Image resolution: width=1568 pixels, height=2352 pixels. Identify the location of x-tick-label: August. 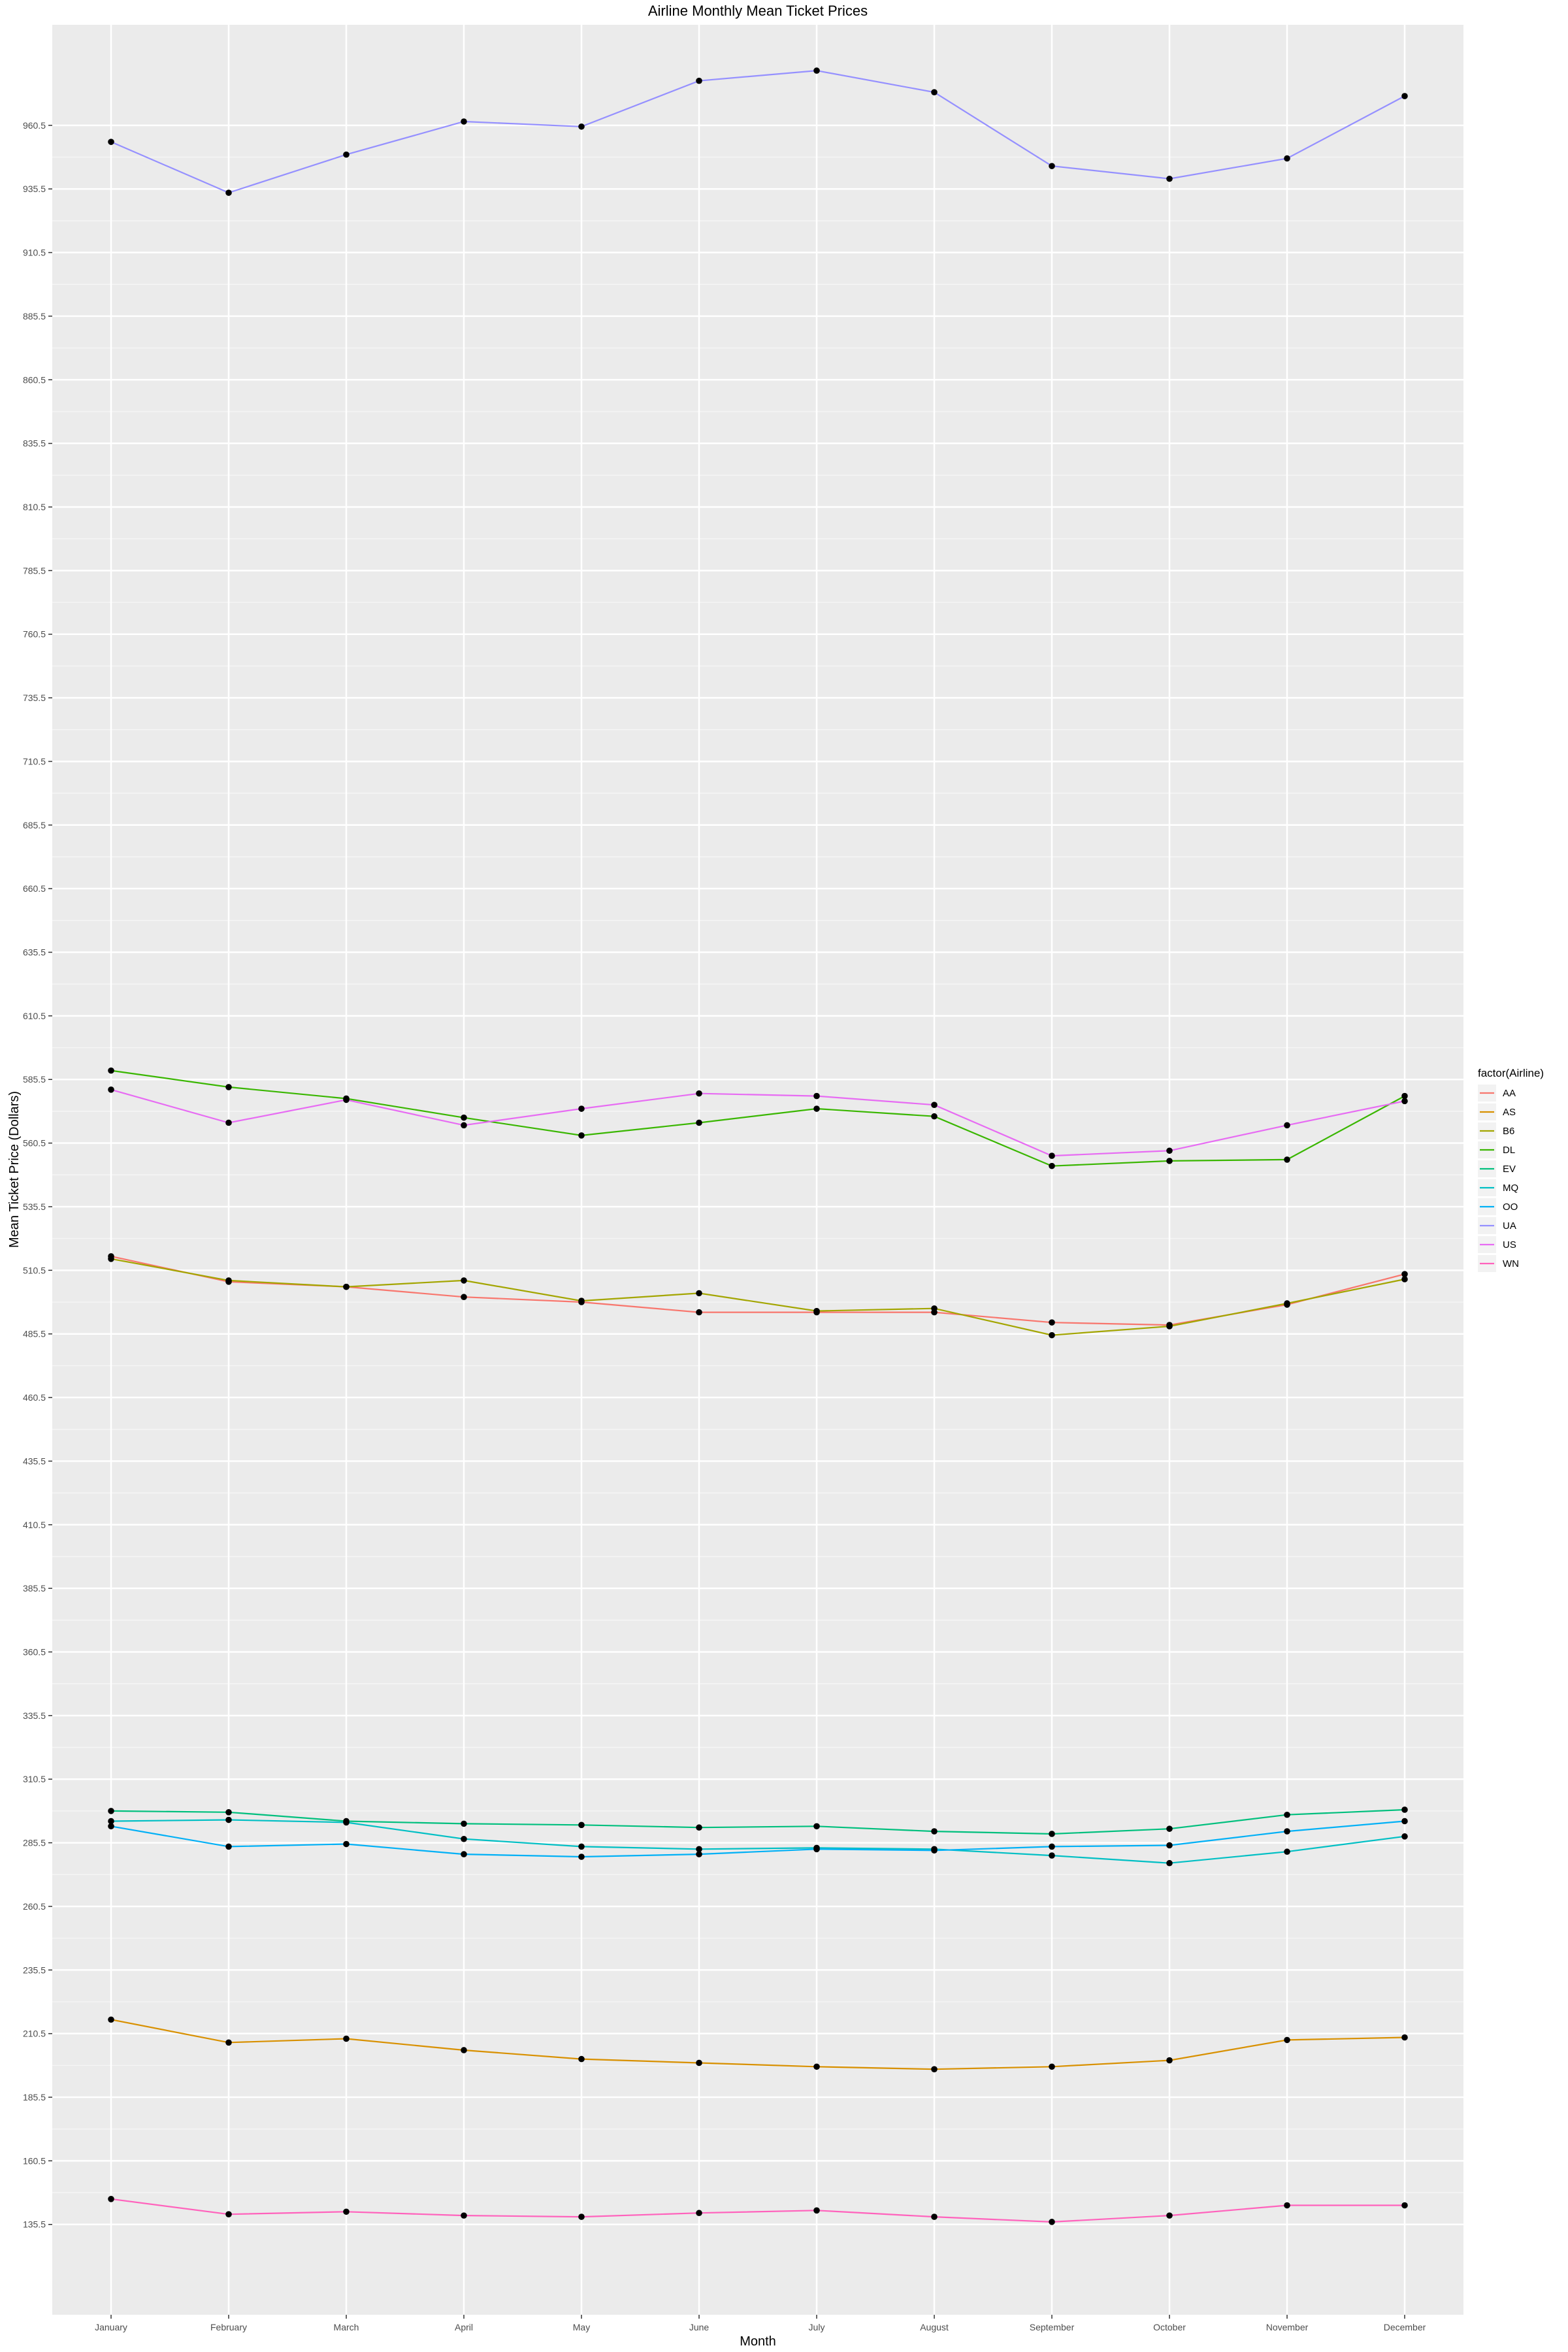
(934, 2327).